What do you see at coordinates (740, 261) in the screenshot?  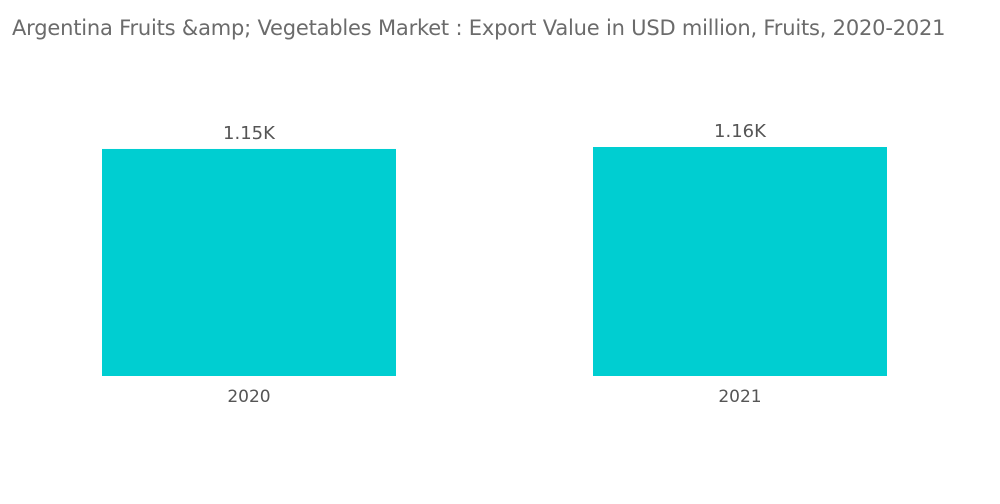 I see `bar-2021` at bounding box center [740, 261].